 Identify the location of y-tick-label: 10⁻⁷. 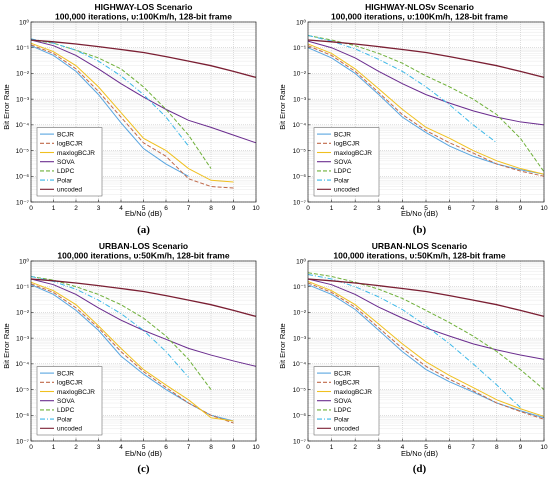
(23, 441).